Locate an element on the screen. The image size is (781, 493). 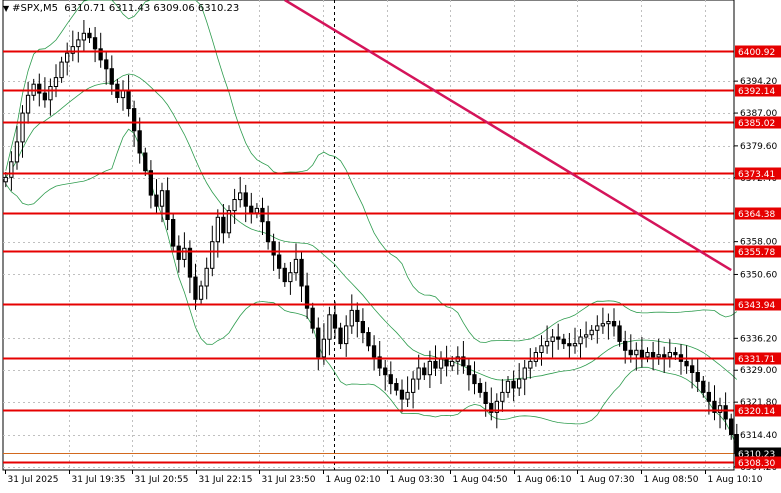
price-tick-label: 6379.60 is located at coordinates (758, 147).